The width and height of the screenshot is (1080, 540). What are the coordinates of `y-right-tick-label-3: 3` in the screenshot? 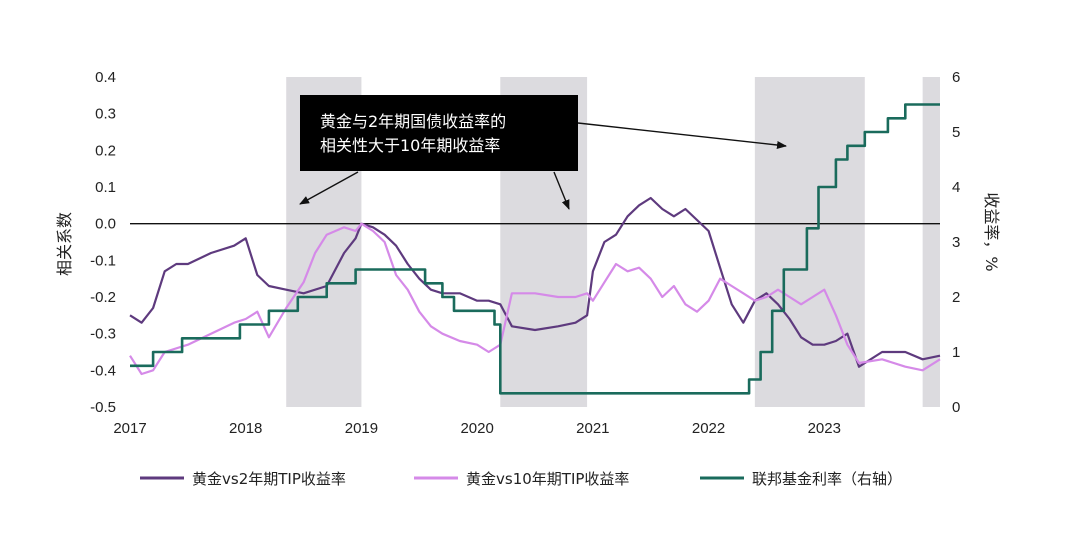 It's located at (956, 242).